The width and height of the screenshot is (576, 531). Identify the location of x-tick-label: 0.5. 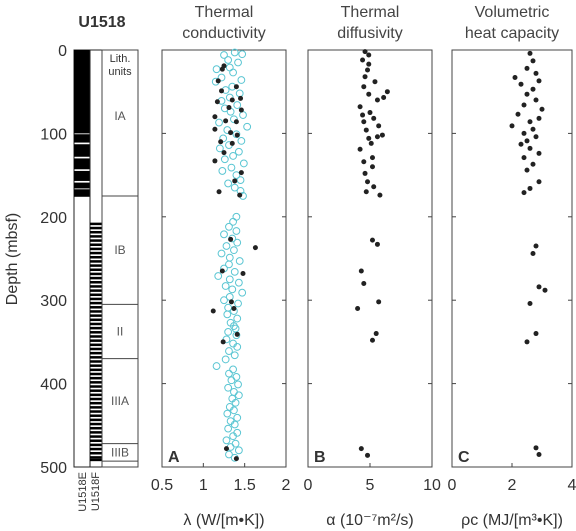
(162, 485).